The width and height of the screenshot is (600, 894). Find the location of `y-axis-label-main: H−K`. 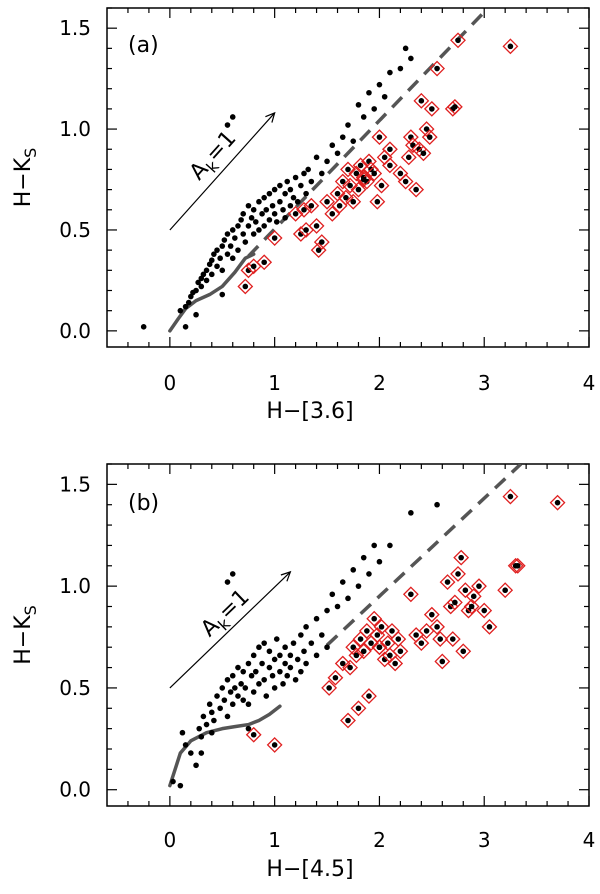

y-axis-label-main: H−K is located at coordinates (23, 640).